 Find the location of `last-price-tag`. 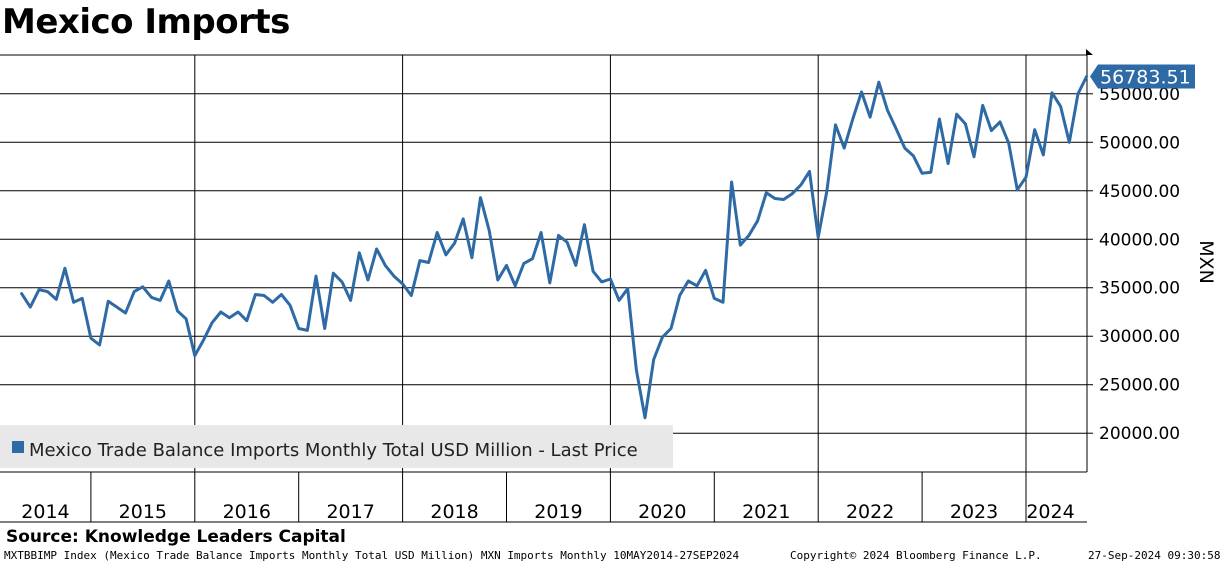

last-price-tag is located at coordinates (1142, 76).